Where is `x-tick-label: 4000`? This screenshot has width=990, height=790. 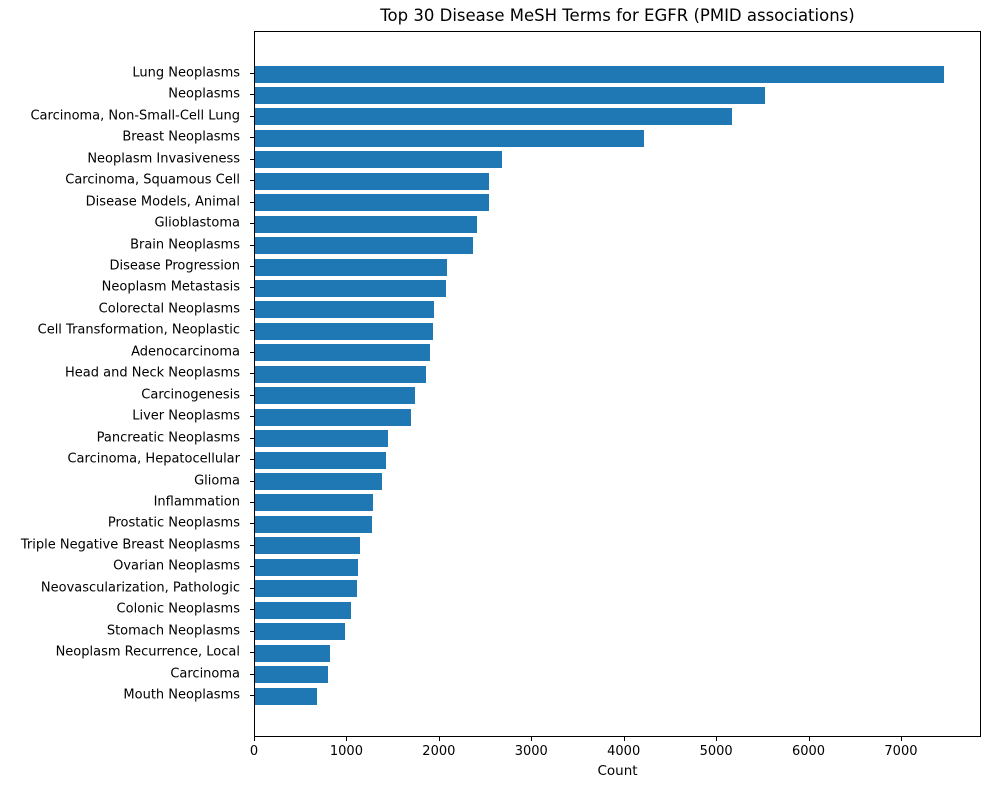
x-tick-label: 4000 is located at coordinates (624, 751).